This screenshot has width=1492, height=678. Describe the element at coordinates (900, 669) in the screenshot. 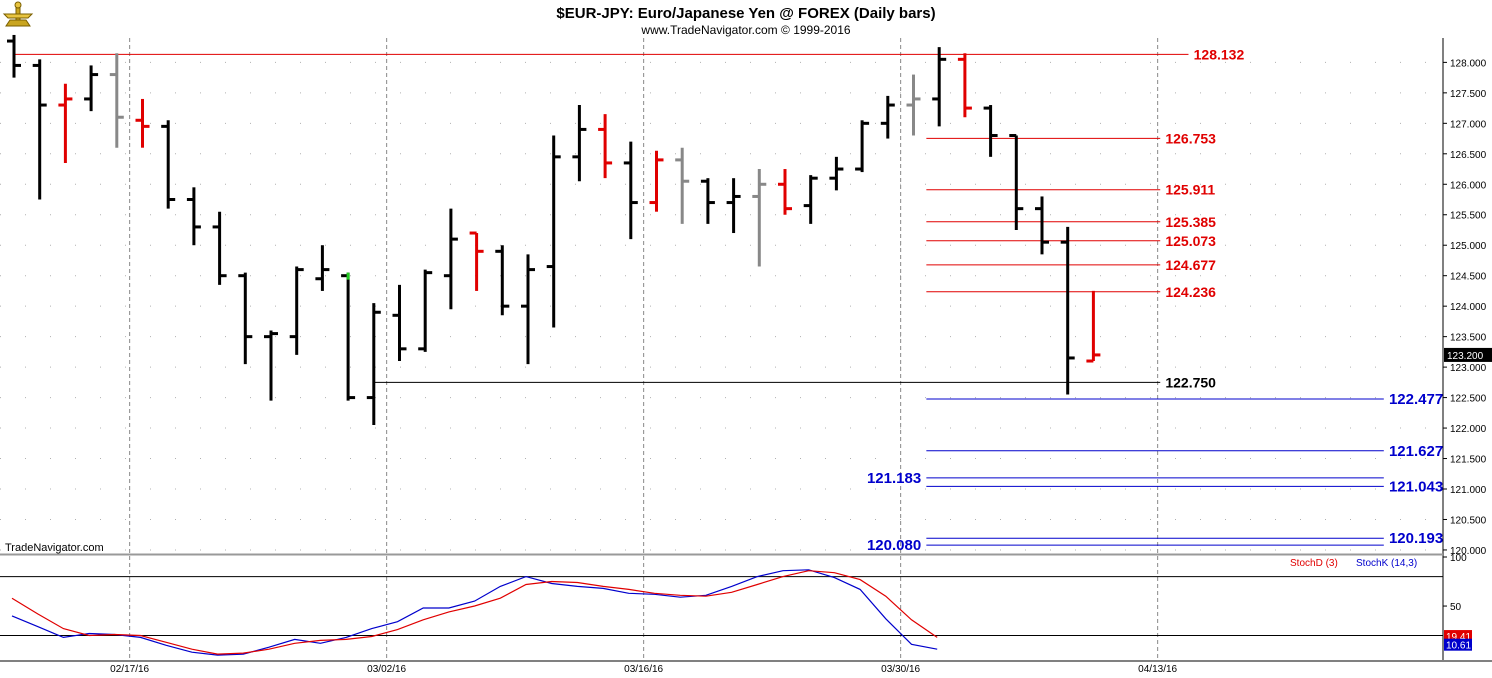

I see `date-tick-label: 03/30/16` at that location.